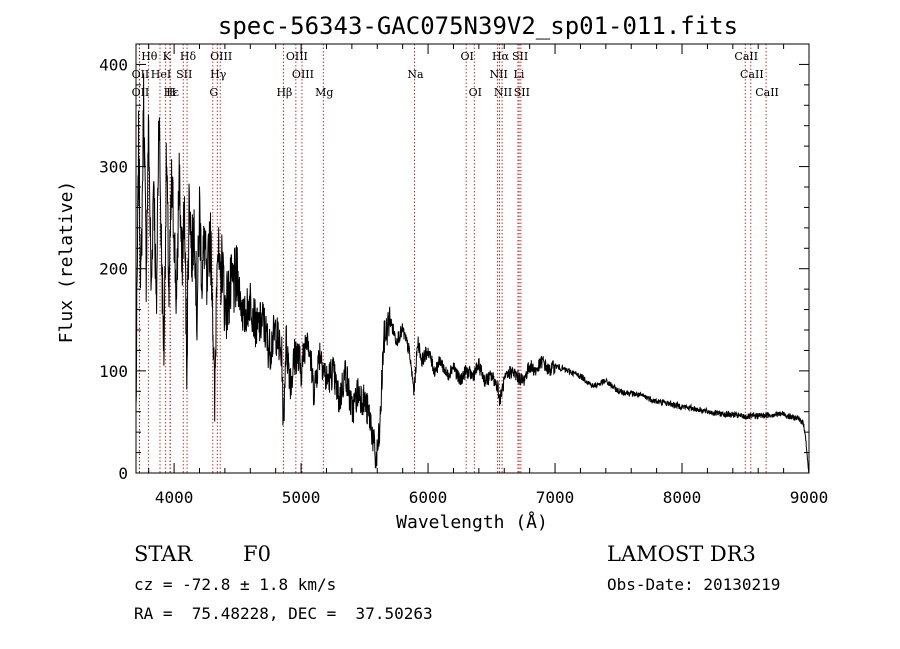 The height and width of the screenshot is (649, 900). What do you see at coordinates (472, 522) in the screenshot?
I see `x-axis-label: Wavelength (Å)` at bounding box center [472, 522].